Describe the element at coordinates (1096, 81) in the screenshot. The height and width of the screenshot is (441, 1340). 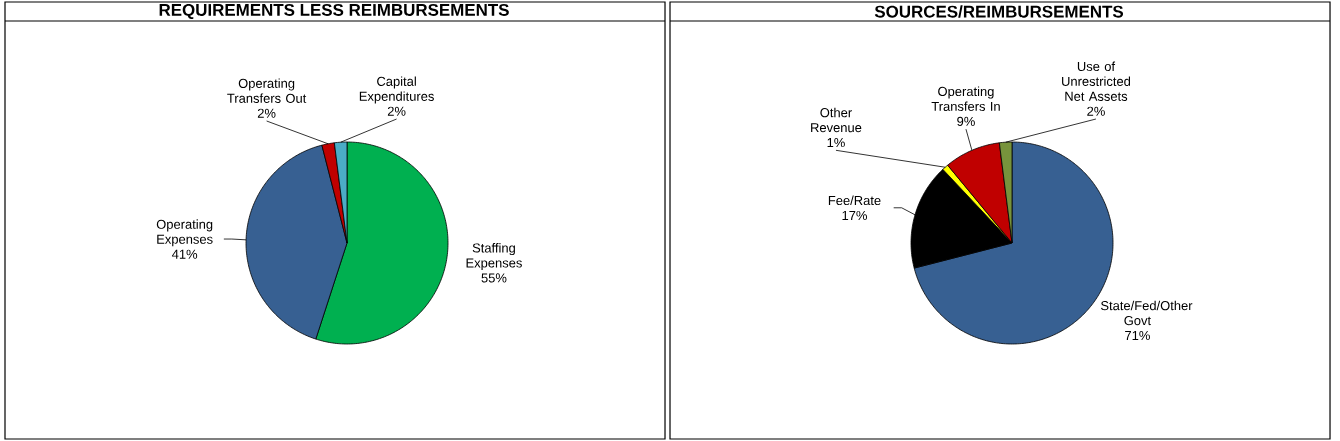
I see `slice-label: Use of Unrestricted Net Assets` at that location.